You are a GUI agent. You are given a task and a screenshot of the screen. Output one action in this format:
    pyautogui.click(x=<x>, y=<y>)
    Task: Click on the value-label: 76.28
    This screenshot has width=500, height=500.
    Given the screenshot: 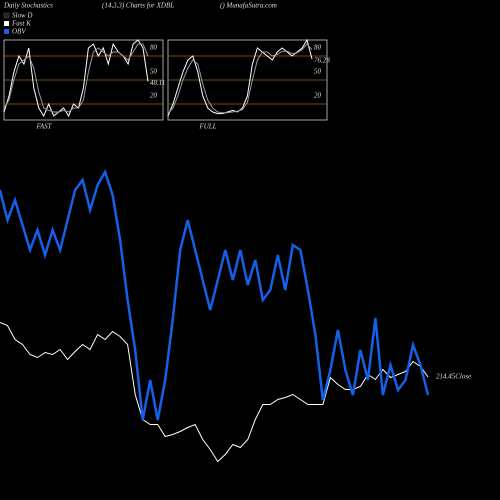 What is the action you would take?
    pyautogui.click(x=322, y=61)
    